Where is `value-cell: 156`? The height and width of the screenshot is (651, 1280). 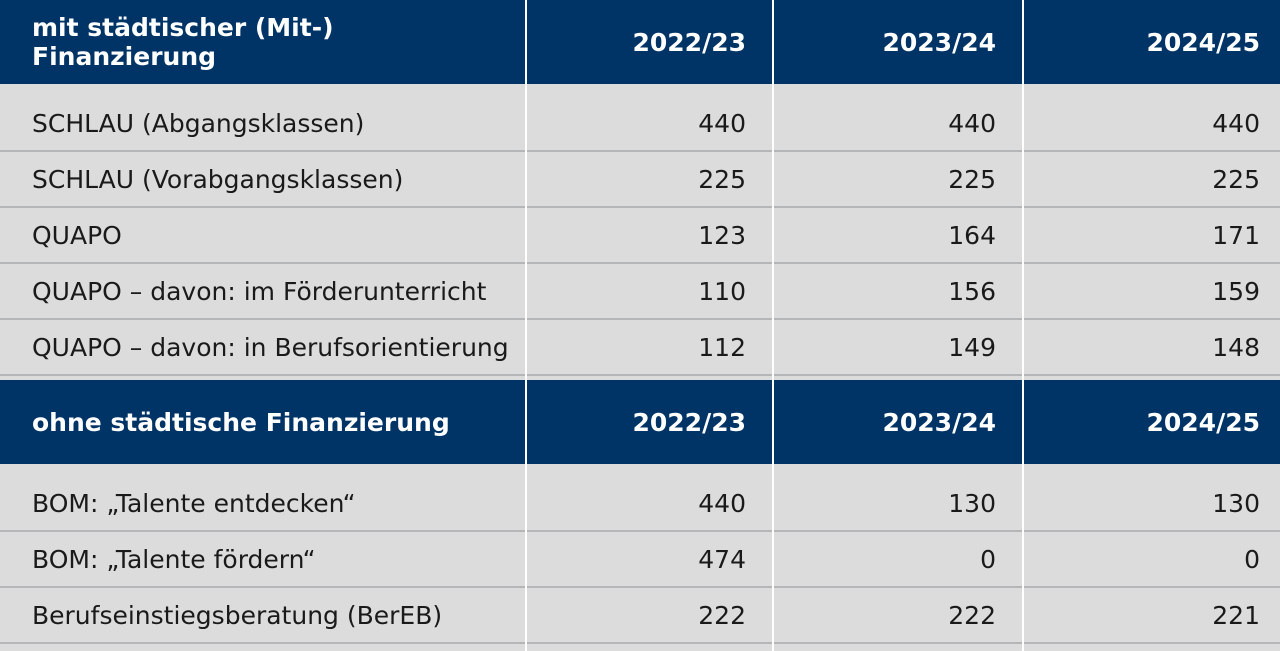
value-cell: 156 is located at coordinates (898, 292).